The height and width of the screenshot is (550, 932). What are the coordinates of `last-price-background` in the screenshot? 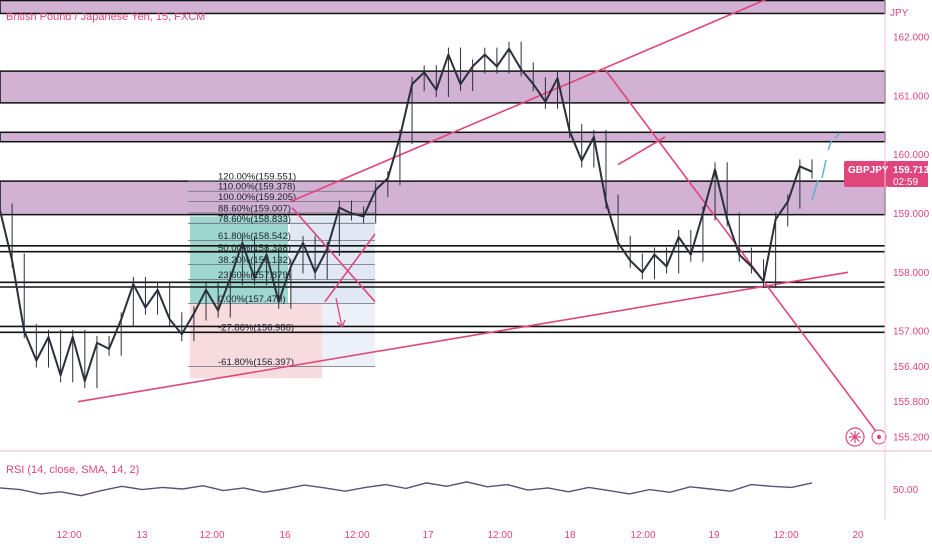 It's located at (866, 174).